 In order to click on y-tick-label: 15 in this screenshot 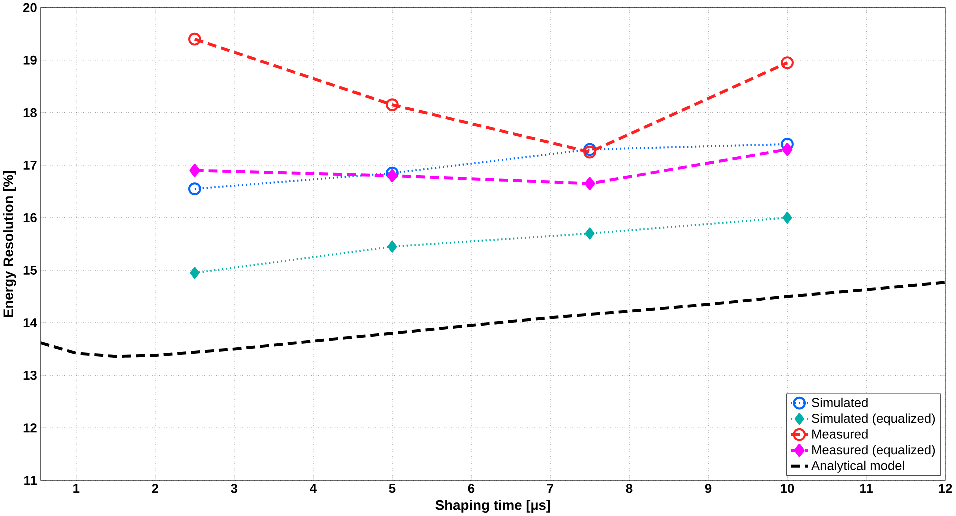, I will do `click(31, 270)`.